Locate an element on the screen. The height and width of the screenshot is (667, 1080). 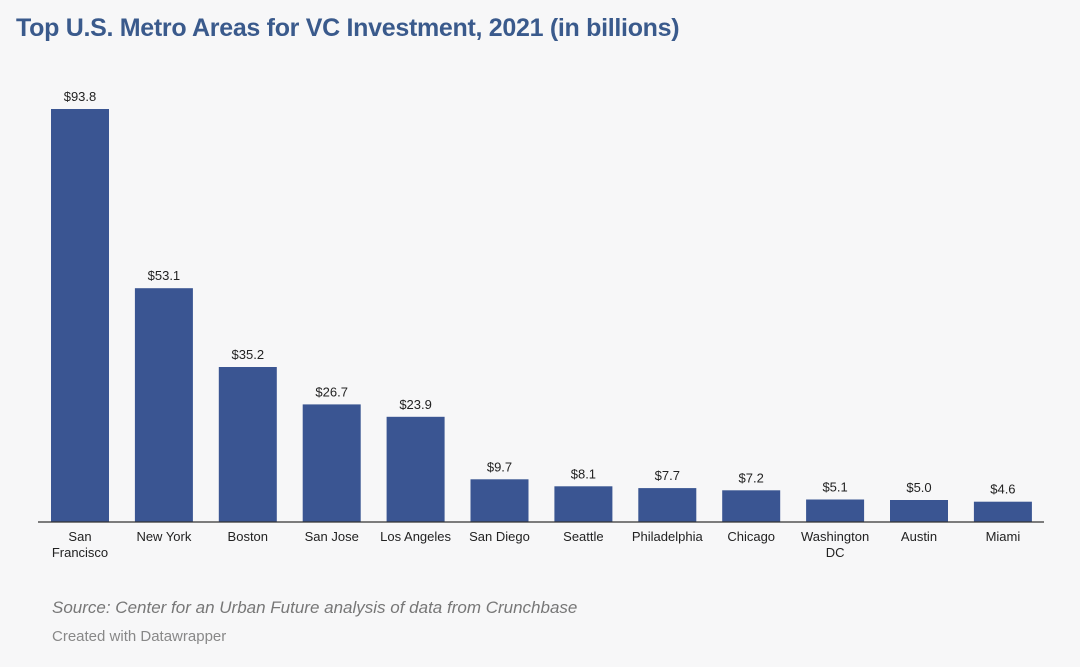
bar-value-label: $7.7 is located at coordinates (667, 475).